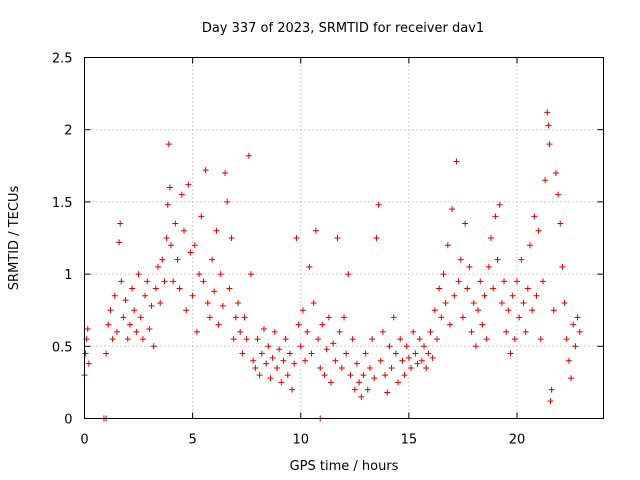 The height and width of the screenshot is (480, 640). I want to click on y-axis-label: SRMTID / TECUs, so click(14, 238).